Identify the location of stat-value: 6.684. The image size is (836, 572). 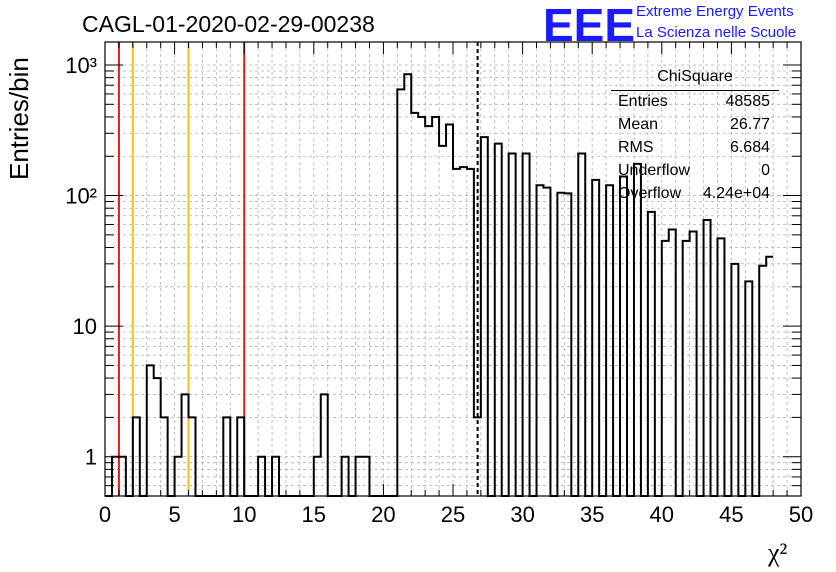
(749, 147).